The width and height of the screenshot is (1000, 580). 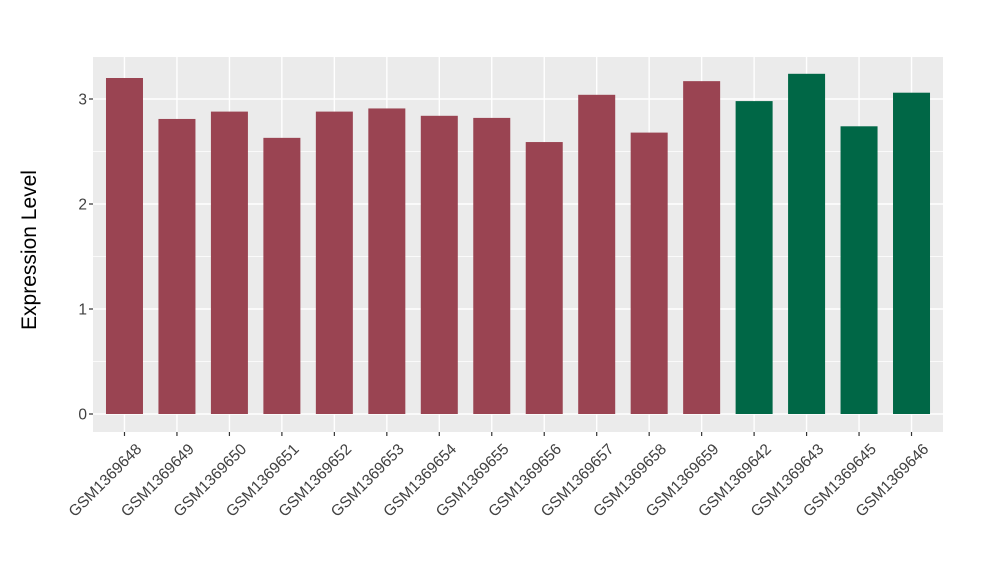 I want to click on y-tick-label: 1, so click(x=82, y=310).